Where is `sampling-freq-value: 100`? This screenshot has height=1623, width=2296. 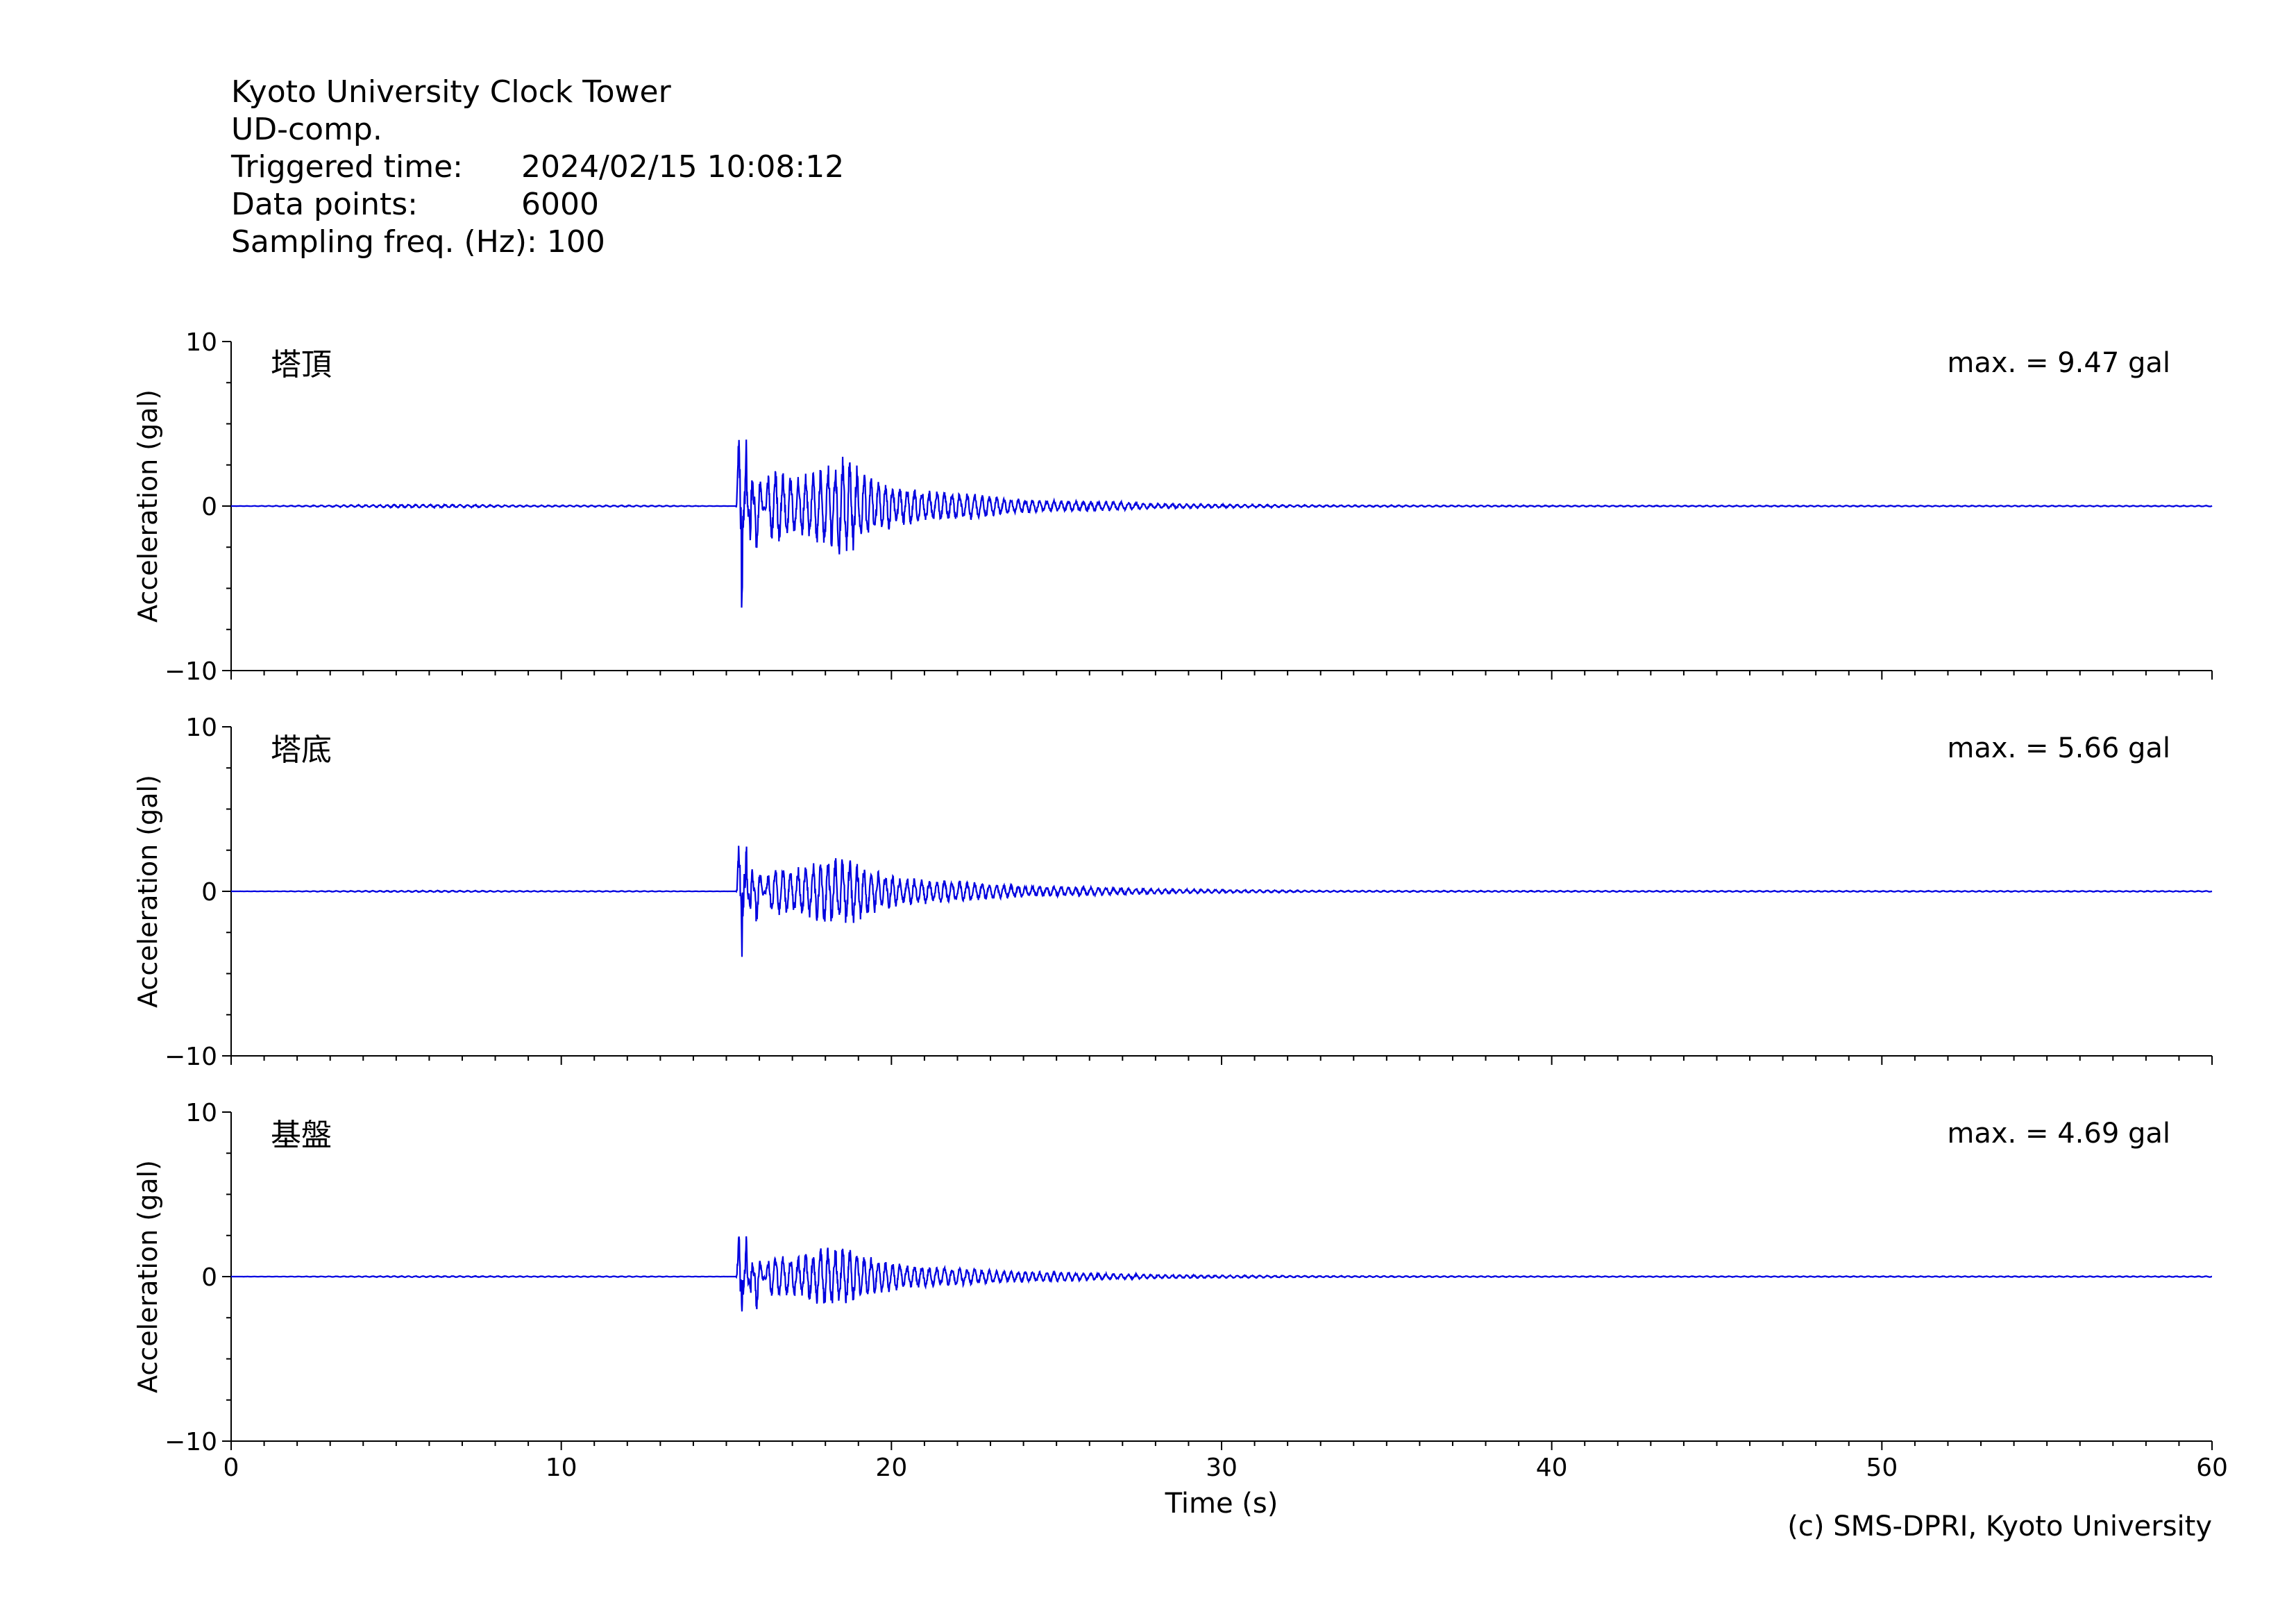 sampling-freq-value: 100 is located at coordinates (576, 242).